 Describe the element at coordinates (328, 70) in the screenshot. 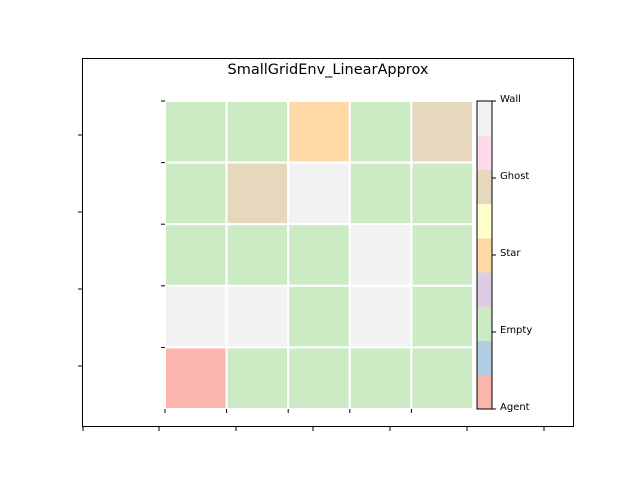

I see `plot-title: SmallGridEnv_LinearApprox` at that location.